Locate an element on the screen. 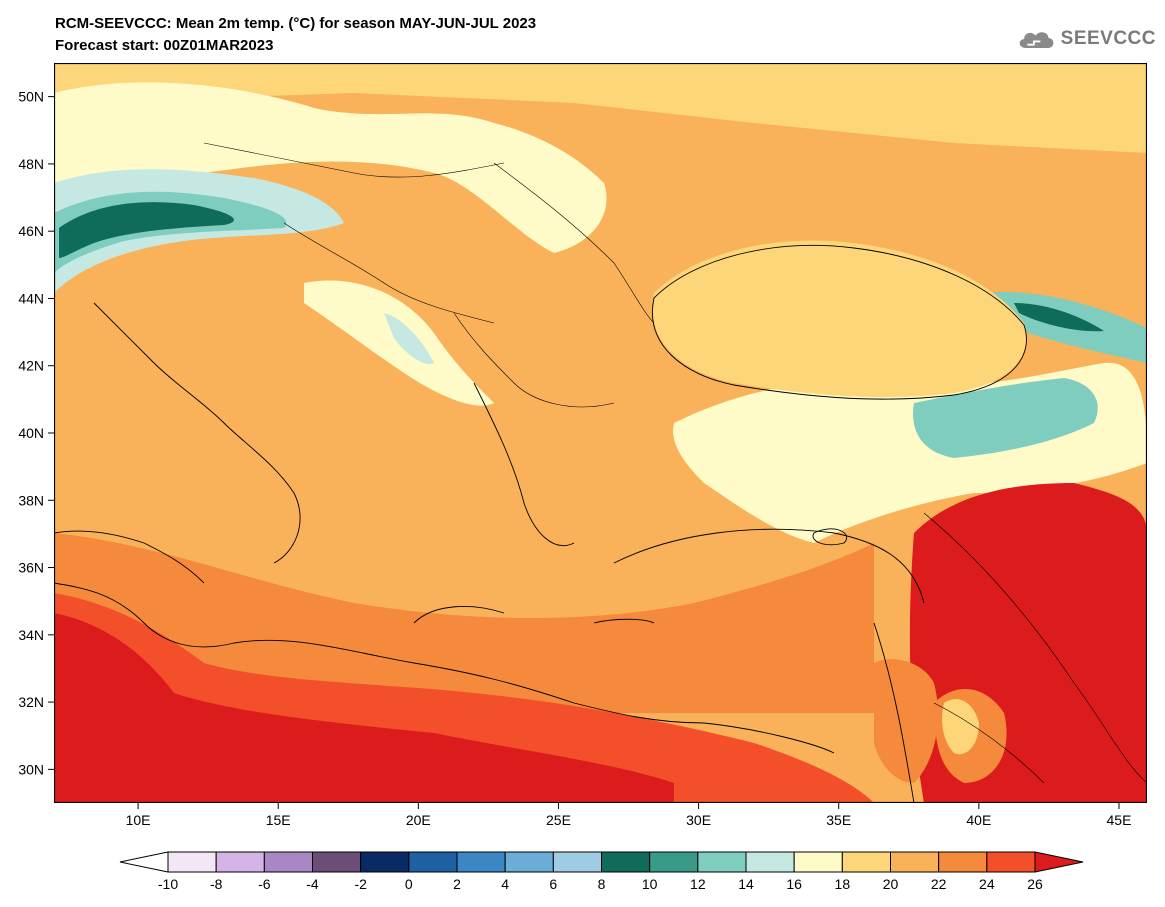  lon-tick-label: 15E is located at coordinates (278, 820).